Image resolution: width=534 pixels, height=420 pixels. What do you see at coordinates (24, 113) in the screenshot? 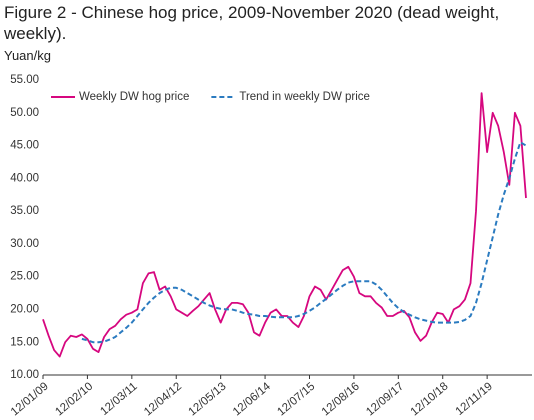
I see `y-tick-label: 50.00` at bounding box center [24, 113].